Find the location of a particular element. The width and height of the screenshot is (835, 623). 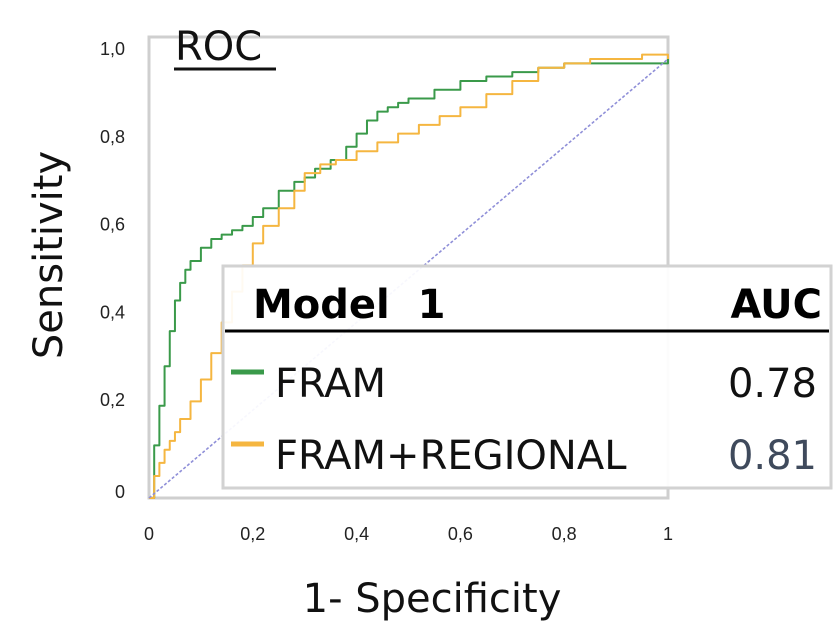

y-tick-label: 0,2 is located at coordinates (112, 400).